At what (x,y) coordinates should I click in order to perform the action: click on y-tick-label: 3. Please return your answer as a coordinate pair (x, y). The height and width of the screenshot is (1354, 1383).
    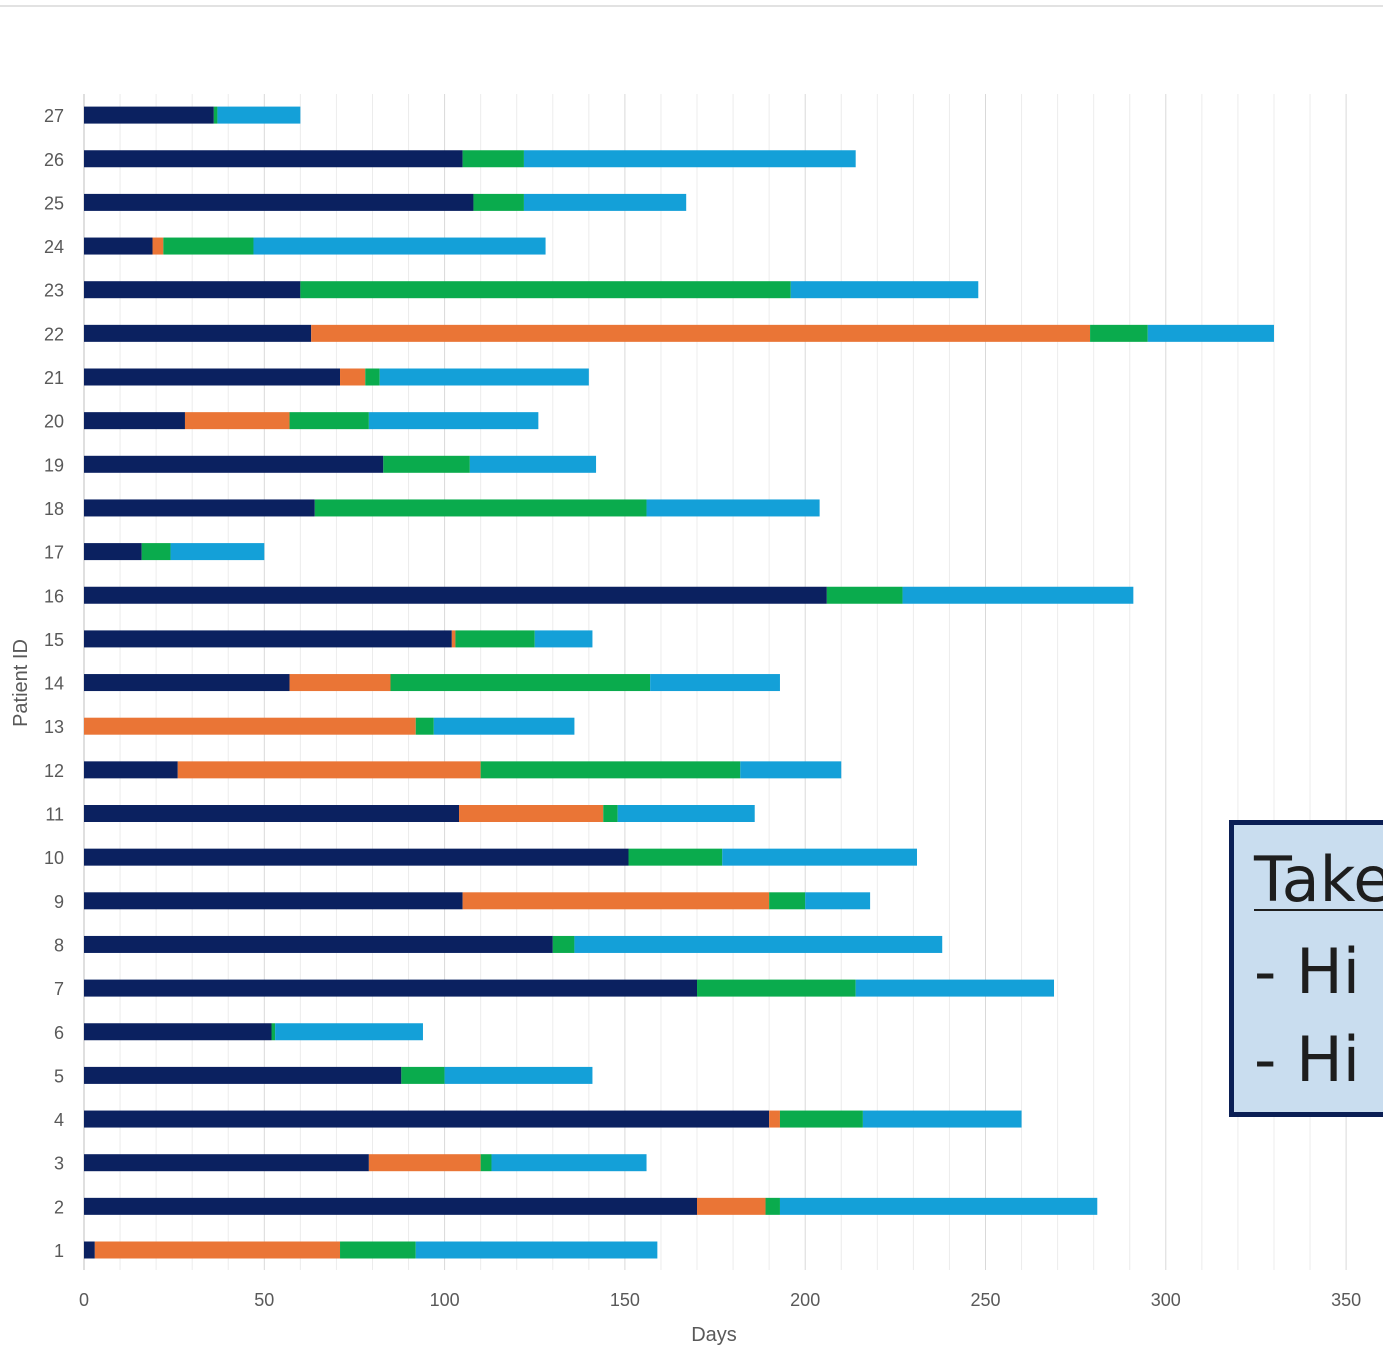
    Looking at the image, I should click on (59, 1164).